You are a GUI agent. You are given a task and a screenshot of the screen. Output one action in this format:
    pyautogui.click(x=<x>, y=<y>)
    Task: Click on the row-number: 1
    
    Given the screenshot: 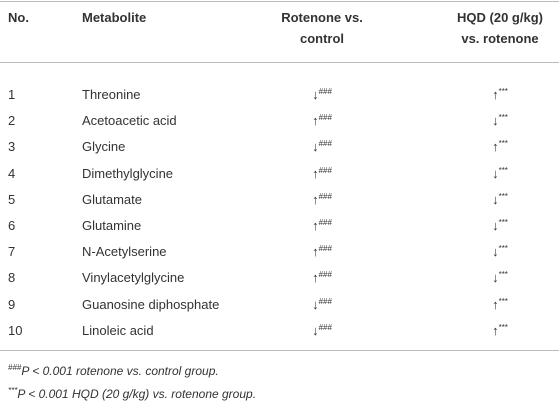 What is the action you would take?
    pyautogui.click(x=12, y=94)
    